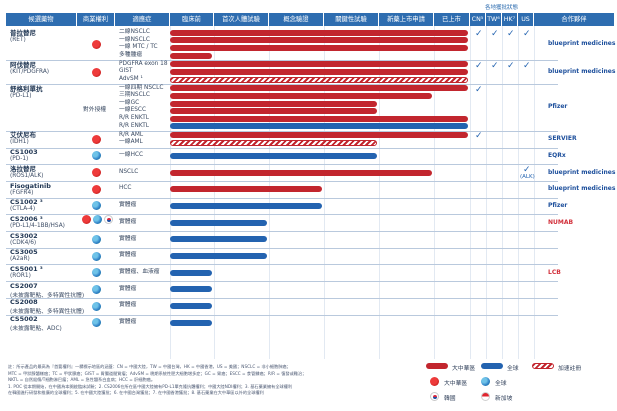 This screenshot has width=617, height=411. What do you see at coordinates (125, 188) in the screenshot?
I see `indication-label: HCC` at bounding box center [125, 188].